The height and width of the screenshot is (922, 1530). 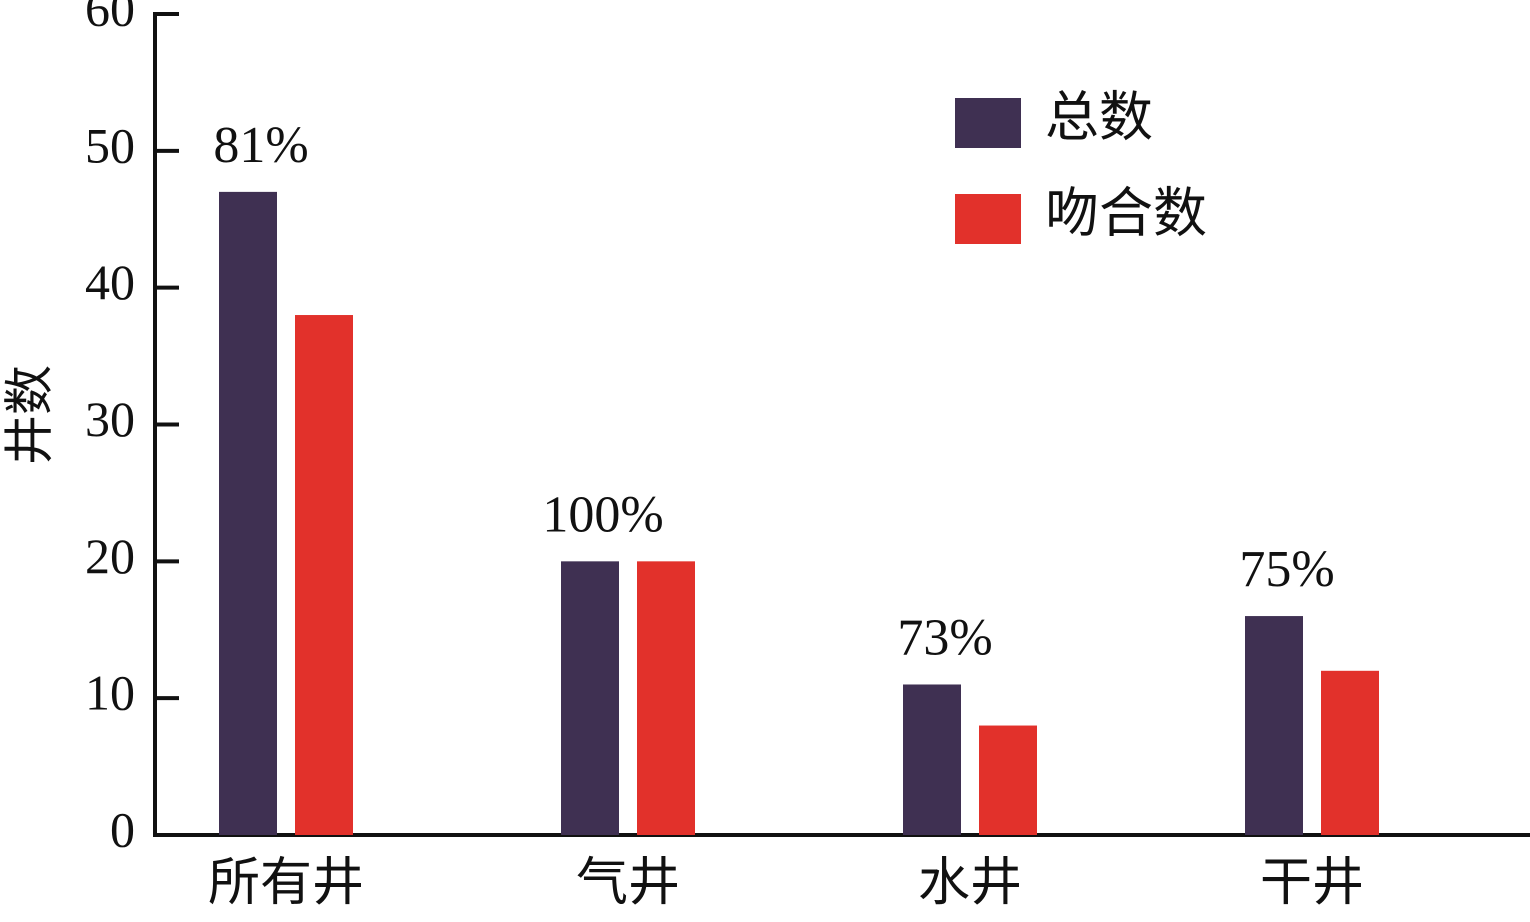 I want to click on annotation: 73%, so click(x=944, y=637).